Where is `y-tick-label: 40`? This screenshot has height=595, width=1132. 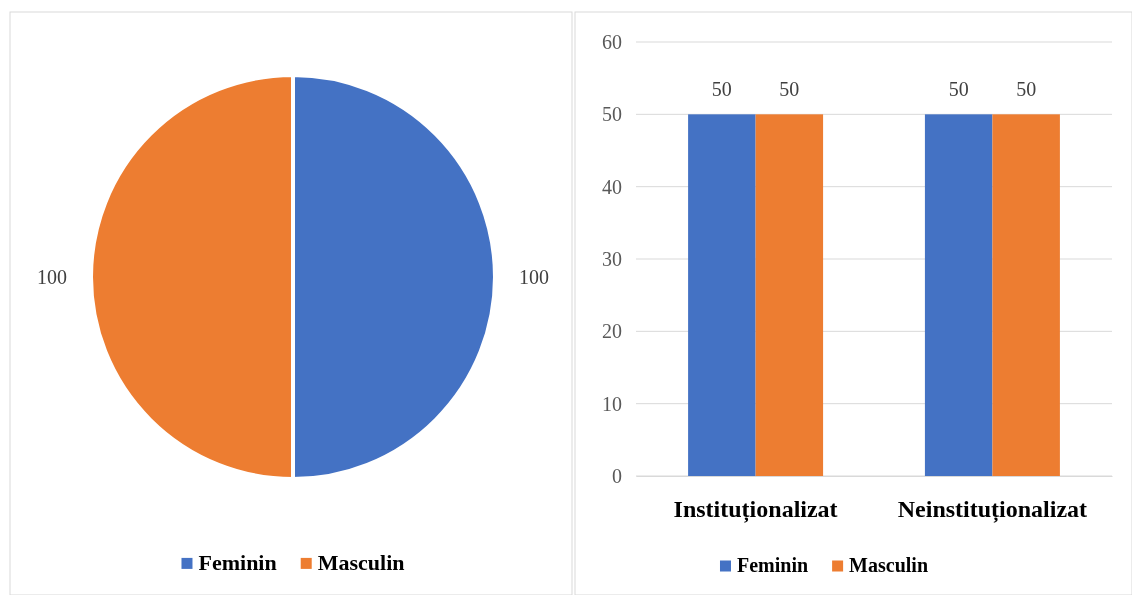
y-tick-label: 40 is located at coordinates (612, 186).